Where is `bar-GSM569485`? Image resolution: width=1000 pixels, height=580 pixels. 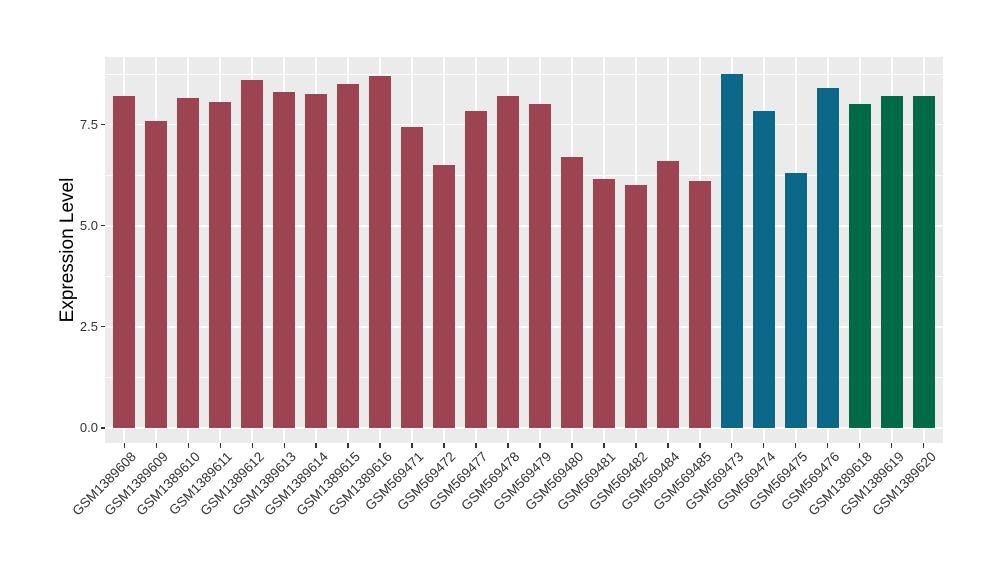 bar-GSM569485 is located at coordinates (700, 304).